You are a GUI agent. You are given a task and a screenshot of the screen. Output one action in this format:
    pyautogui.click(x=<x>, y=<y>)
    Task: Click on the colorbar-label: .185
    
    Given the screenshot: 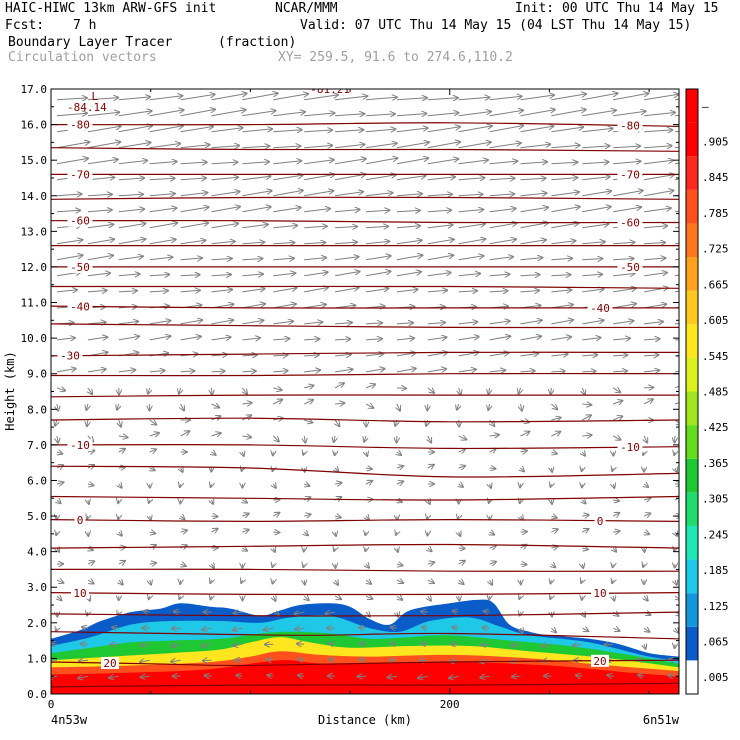 What is the action you would take?
    pyautogui.click(x=715, y=570)
    